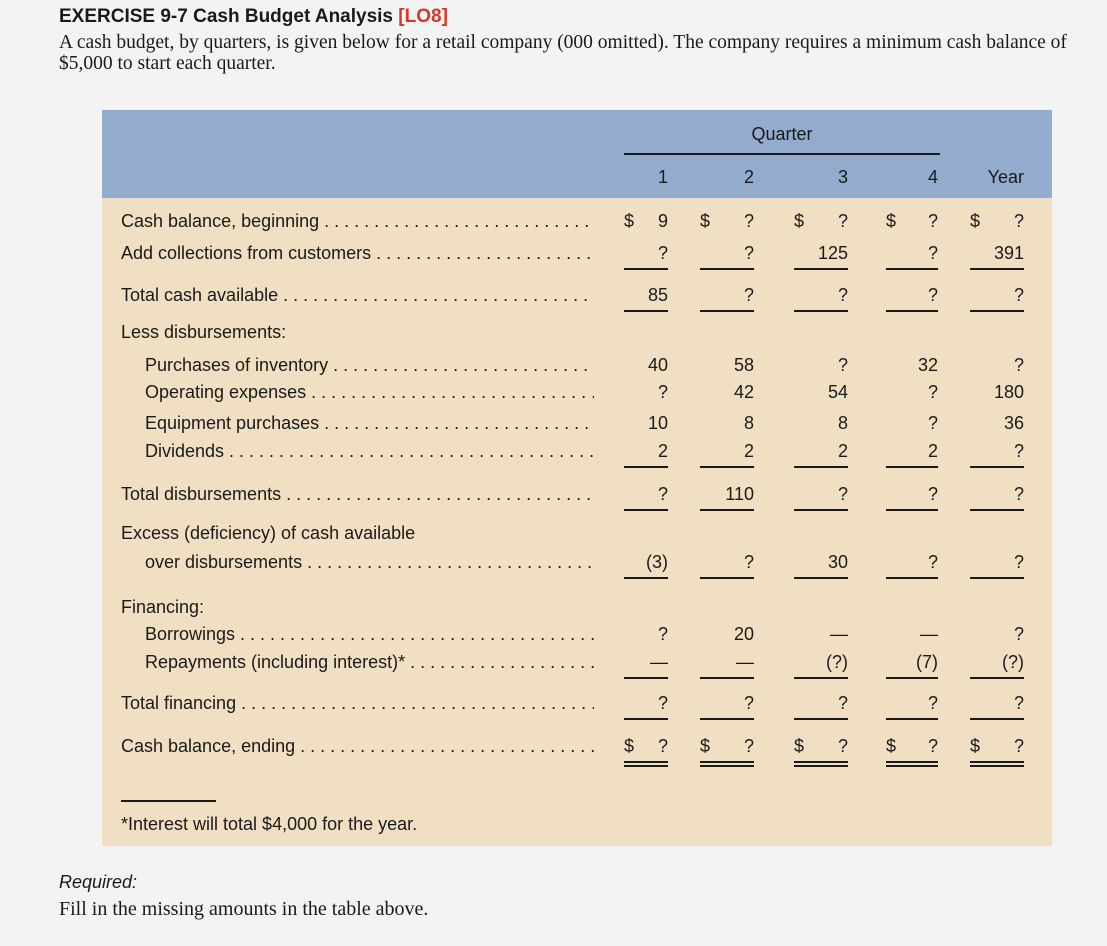 The image size is (1107, 946). I want to click on cell-value: (?), so click(837, 662).